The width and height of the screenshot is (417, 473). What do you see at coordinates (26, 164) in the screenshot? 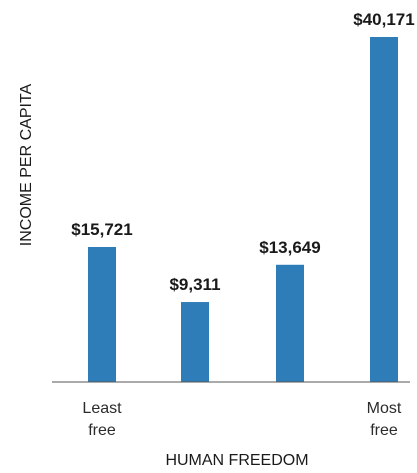
I see `y-axis-title: INCOME PER CAPITA` at bounding box center [26, 164].